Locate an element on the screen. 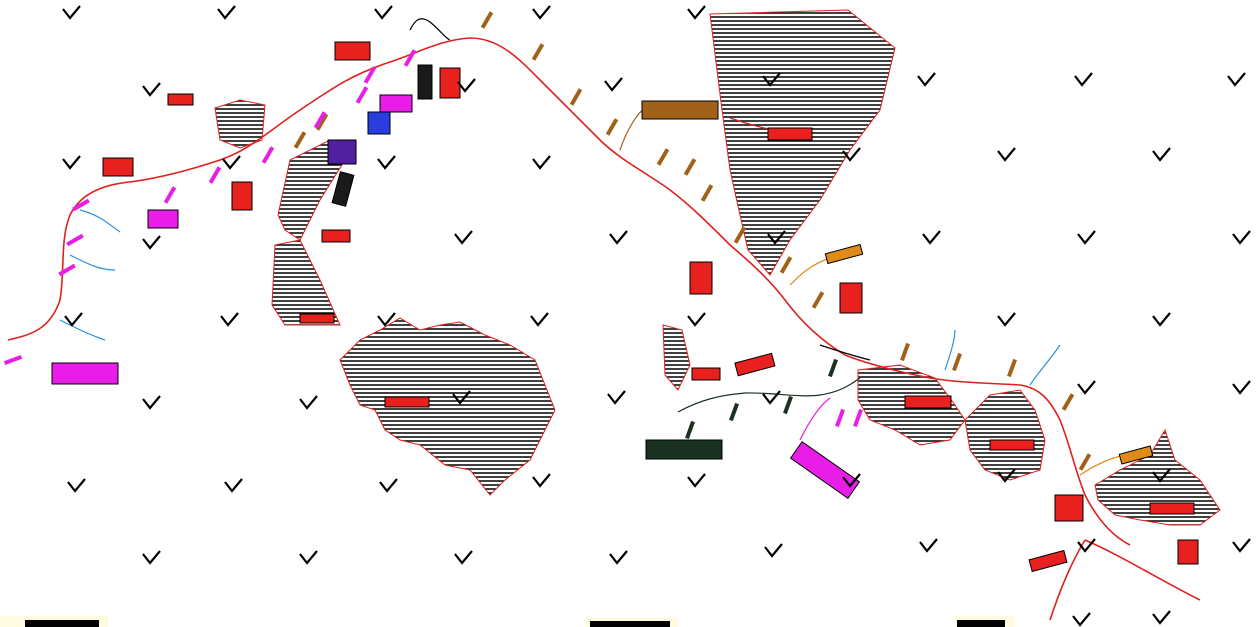  hatched-area-center is located at coordinates (447, 406).